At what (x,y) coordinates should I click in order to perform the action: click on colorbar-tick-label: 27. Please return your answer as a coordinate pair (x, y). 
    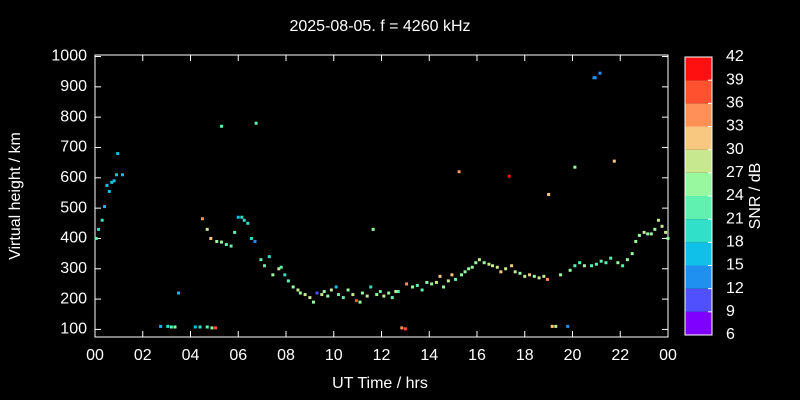
    Looking at the image, I should click on (735, 172).